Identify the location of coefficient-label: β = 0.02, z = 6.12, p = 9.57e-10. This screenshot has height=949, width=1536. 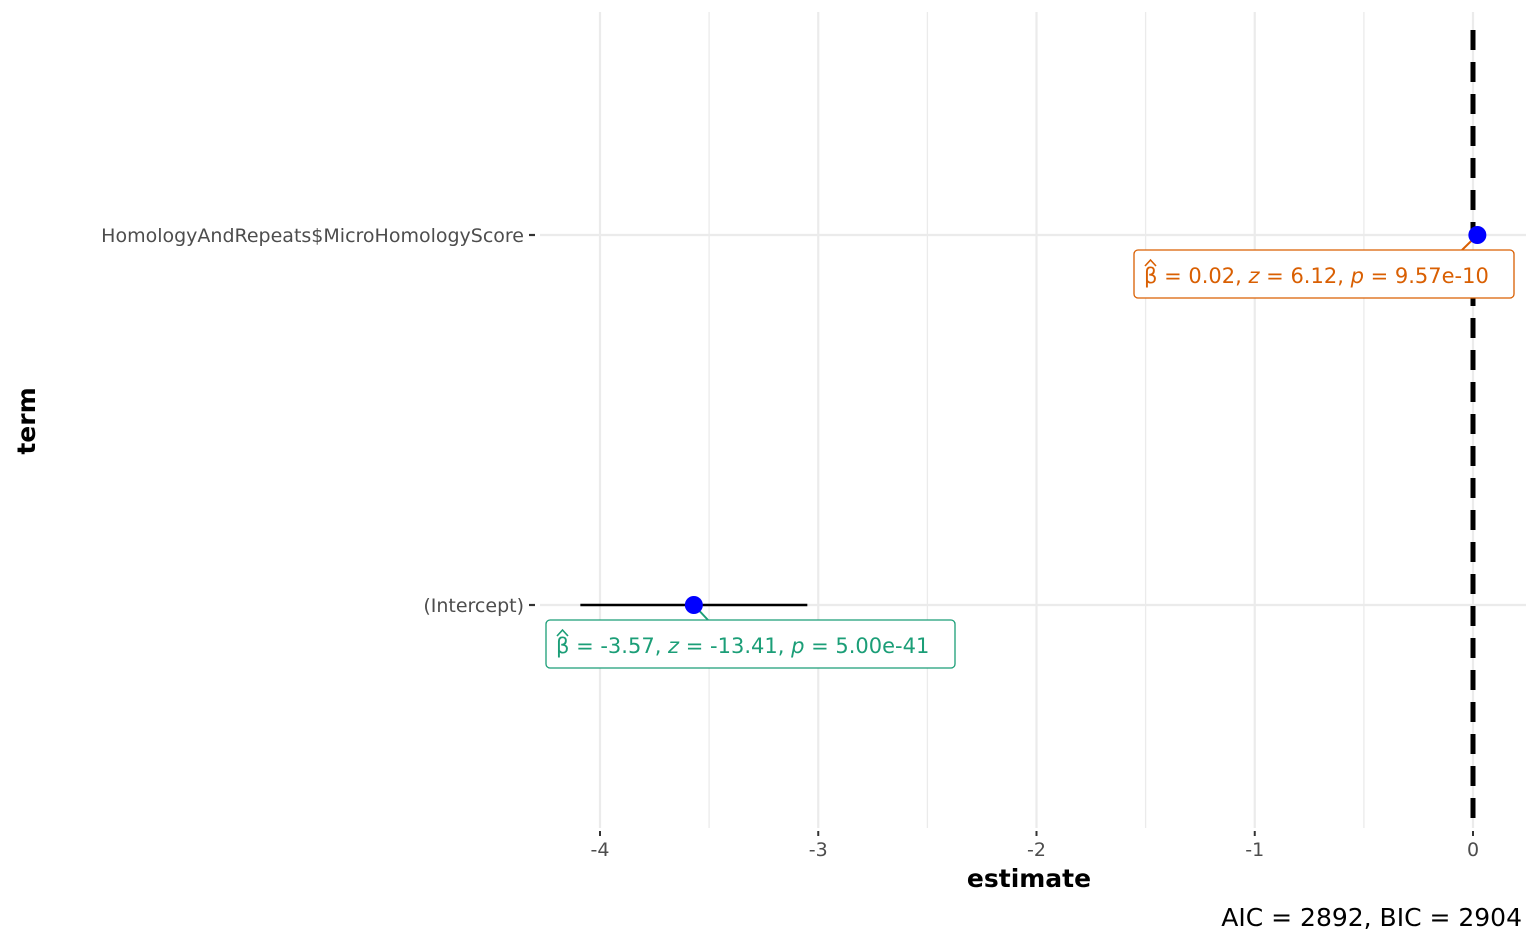
(1324, 274).